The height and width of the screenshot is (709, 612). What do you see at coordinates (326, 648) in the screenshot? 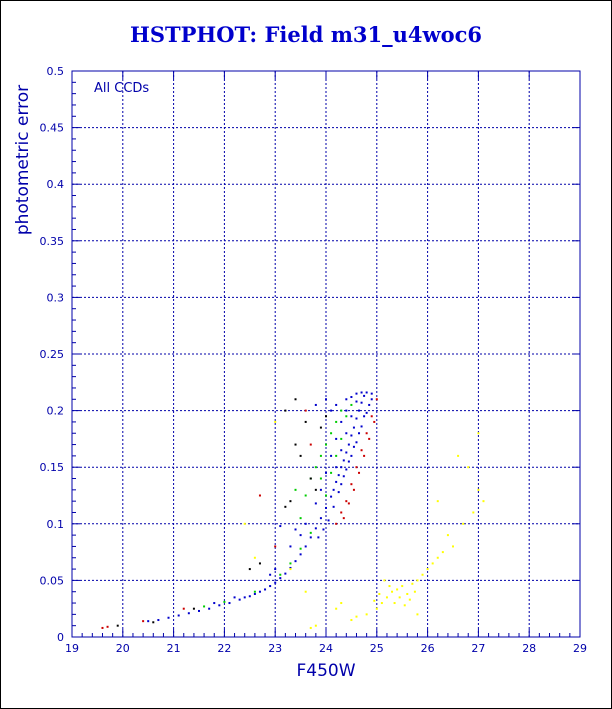
I see `x-tick-label: 24` at bounding box center [326, 648].